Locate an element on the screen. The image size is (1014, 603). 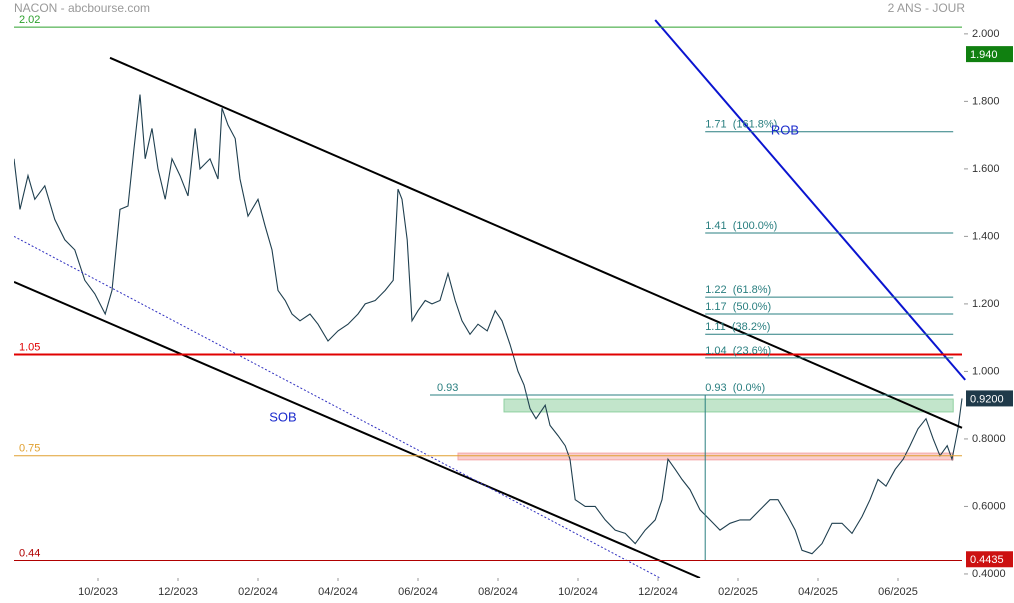
chart-subtitle: 2 ANS - JOUR is located at coordinates (927, 8).